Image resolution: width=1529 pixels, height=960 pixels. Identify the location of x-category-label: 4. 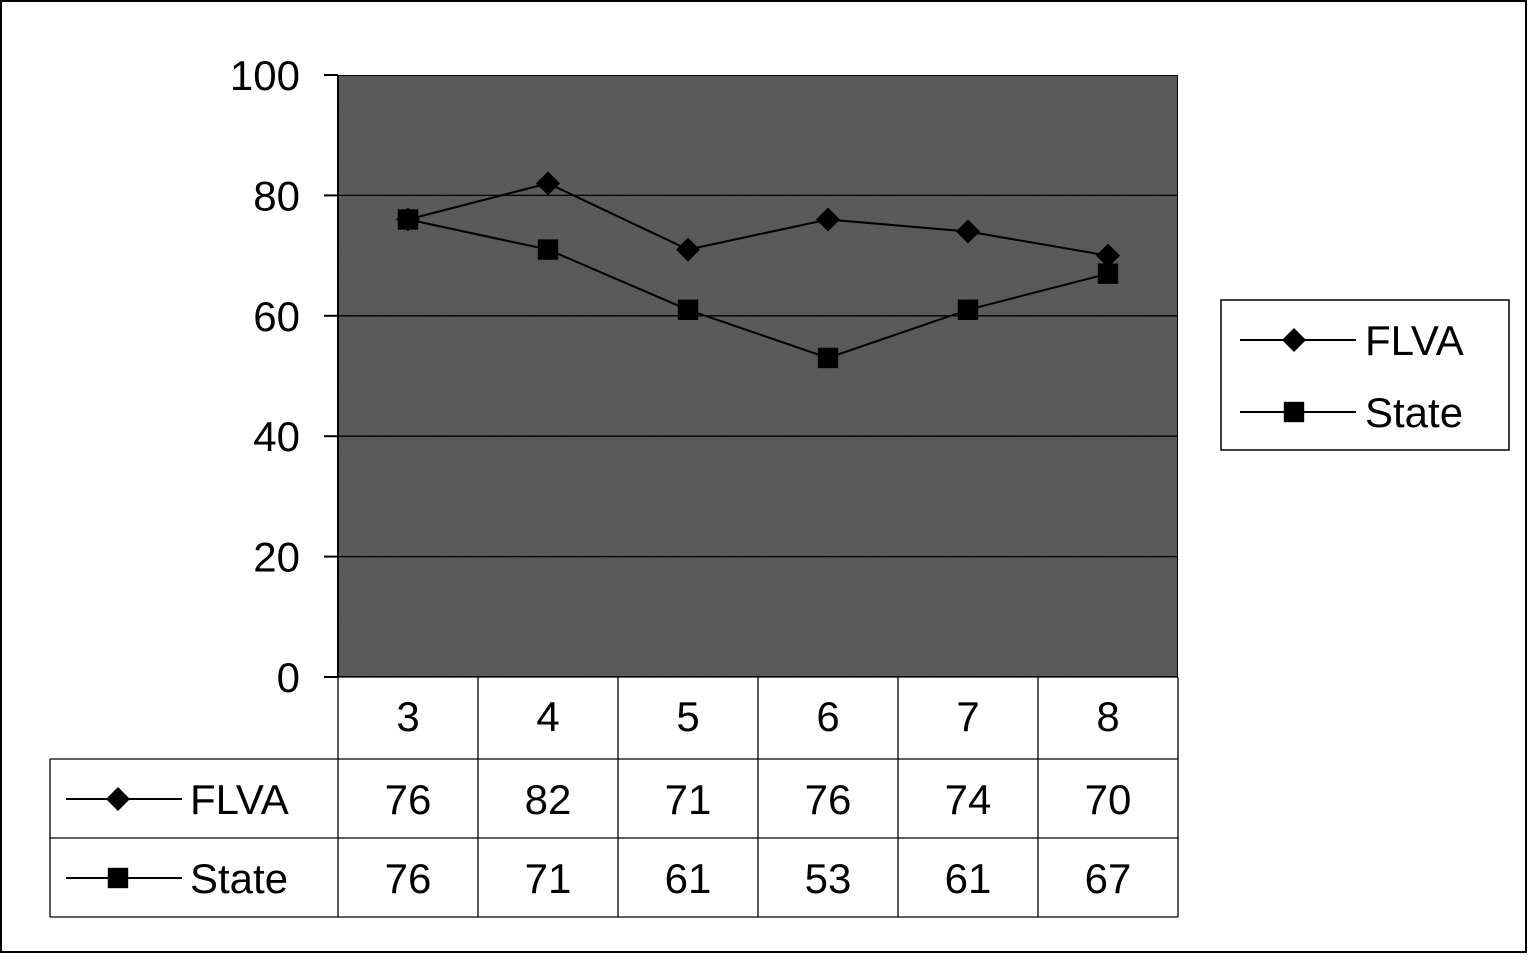
(547, 716).